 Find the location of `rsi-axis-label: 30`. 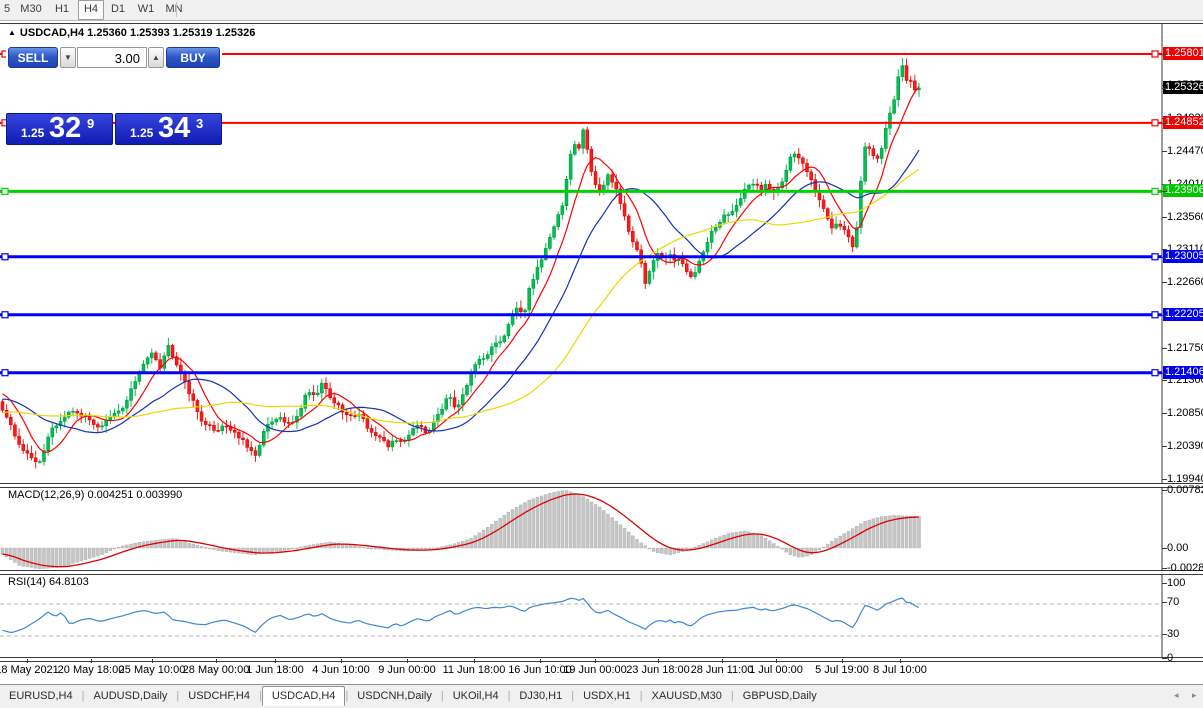

rsi-axis-label: 30 is located at coordinates (1173, 634).